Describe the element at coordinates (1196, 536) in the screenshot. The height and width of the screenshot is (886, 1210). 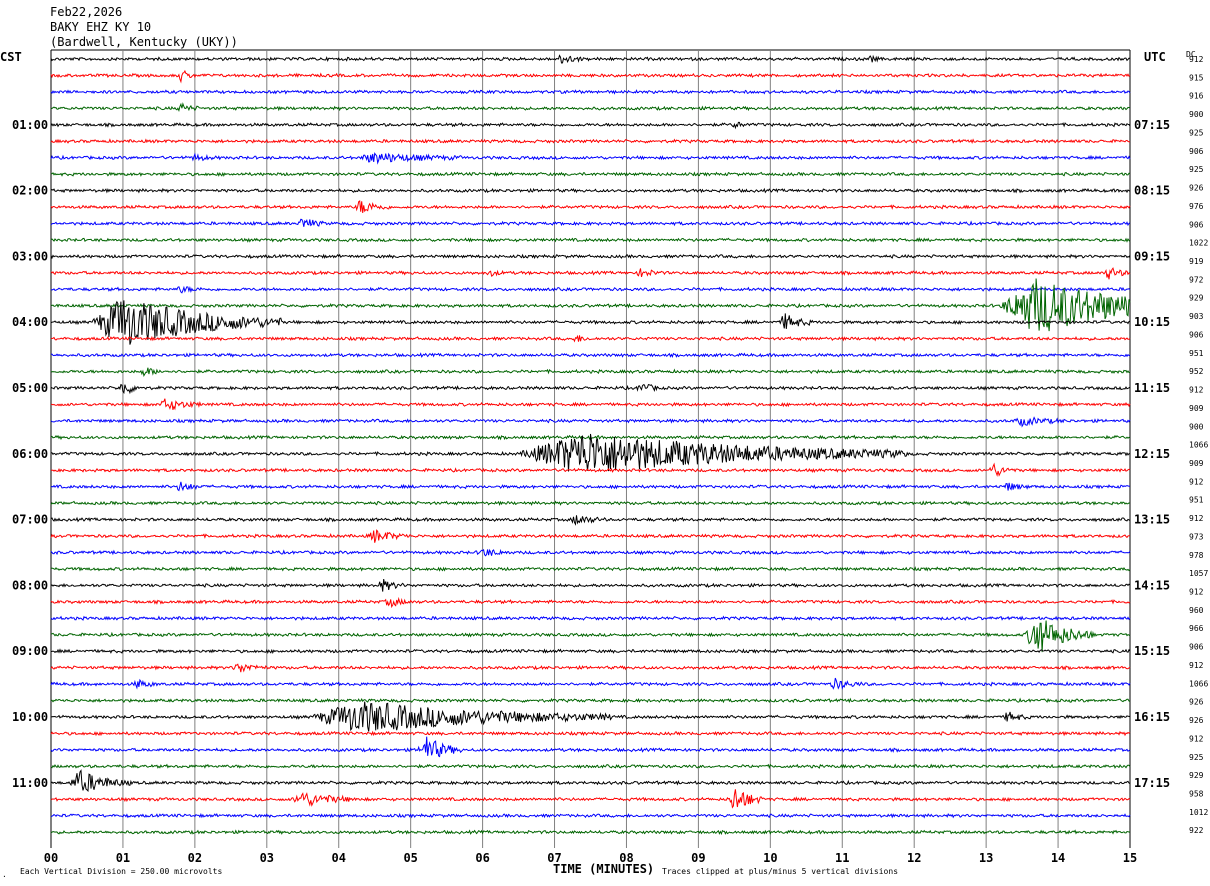
I see `dc-value: 973` at that location.